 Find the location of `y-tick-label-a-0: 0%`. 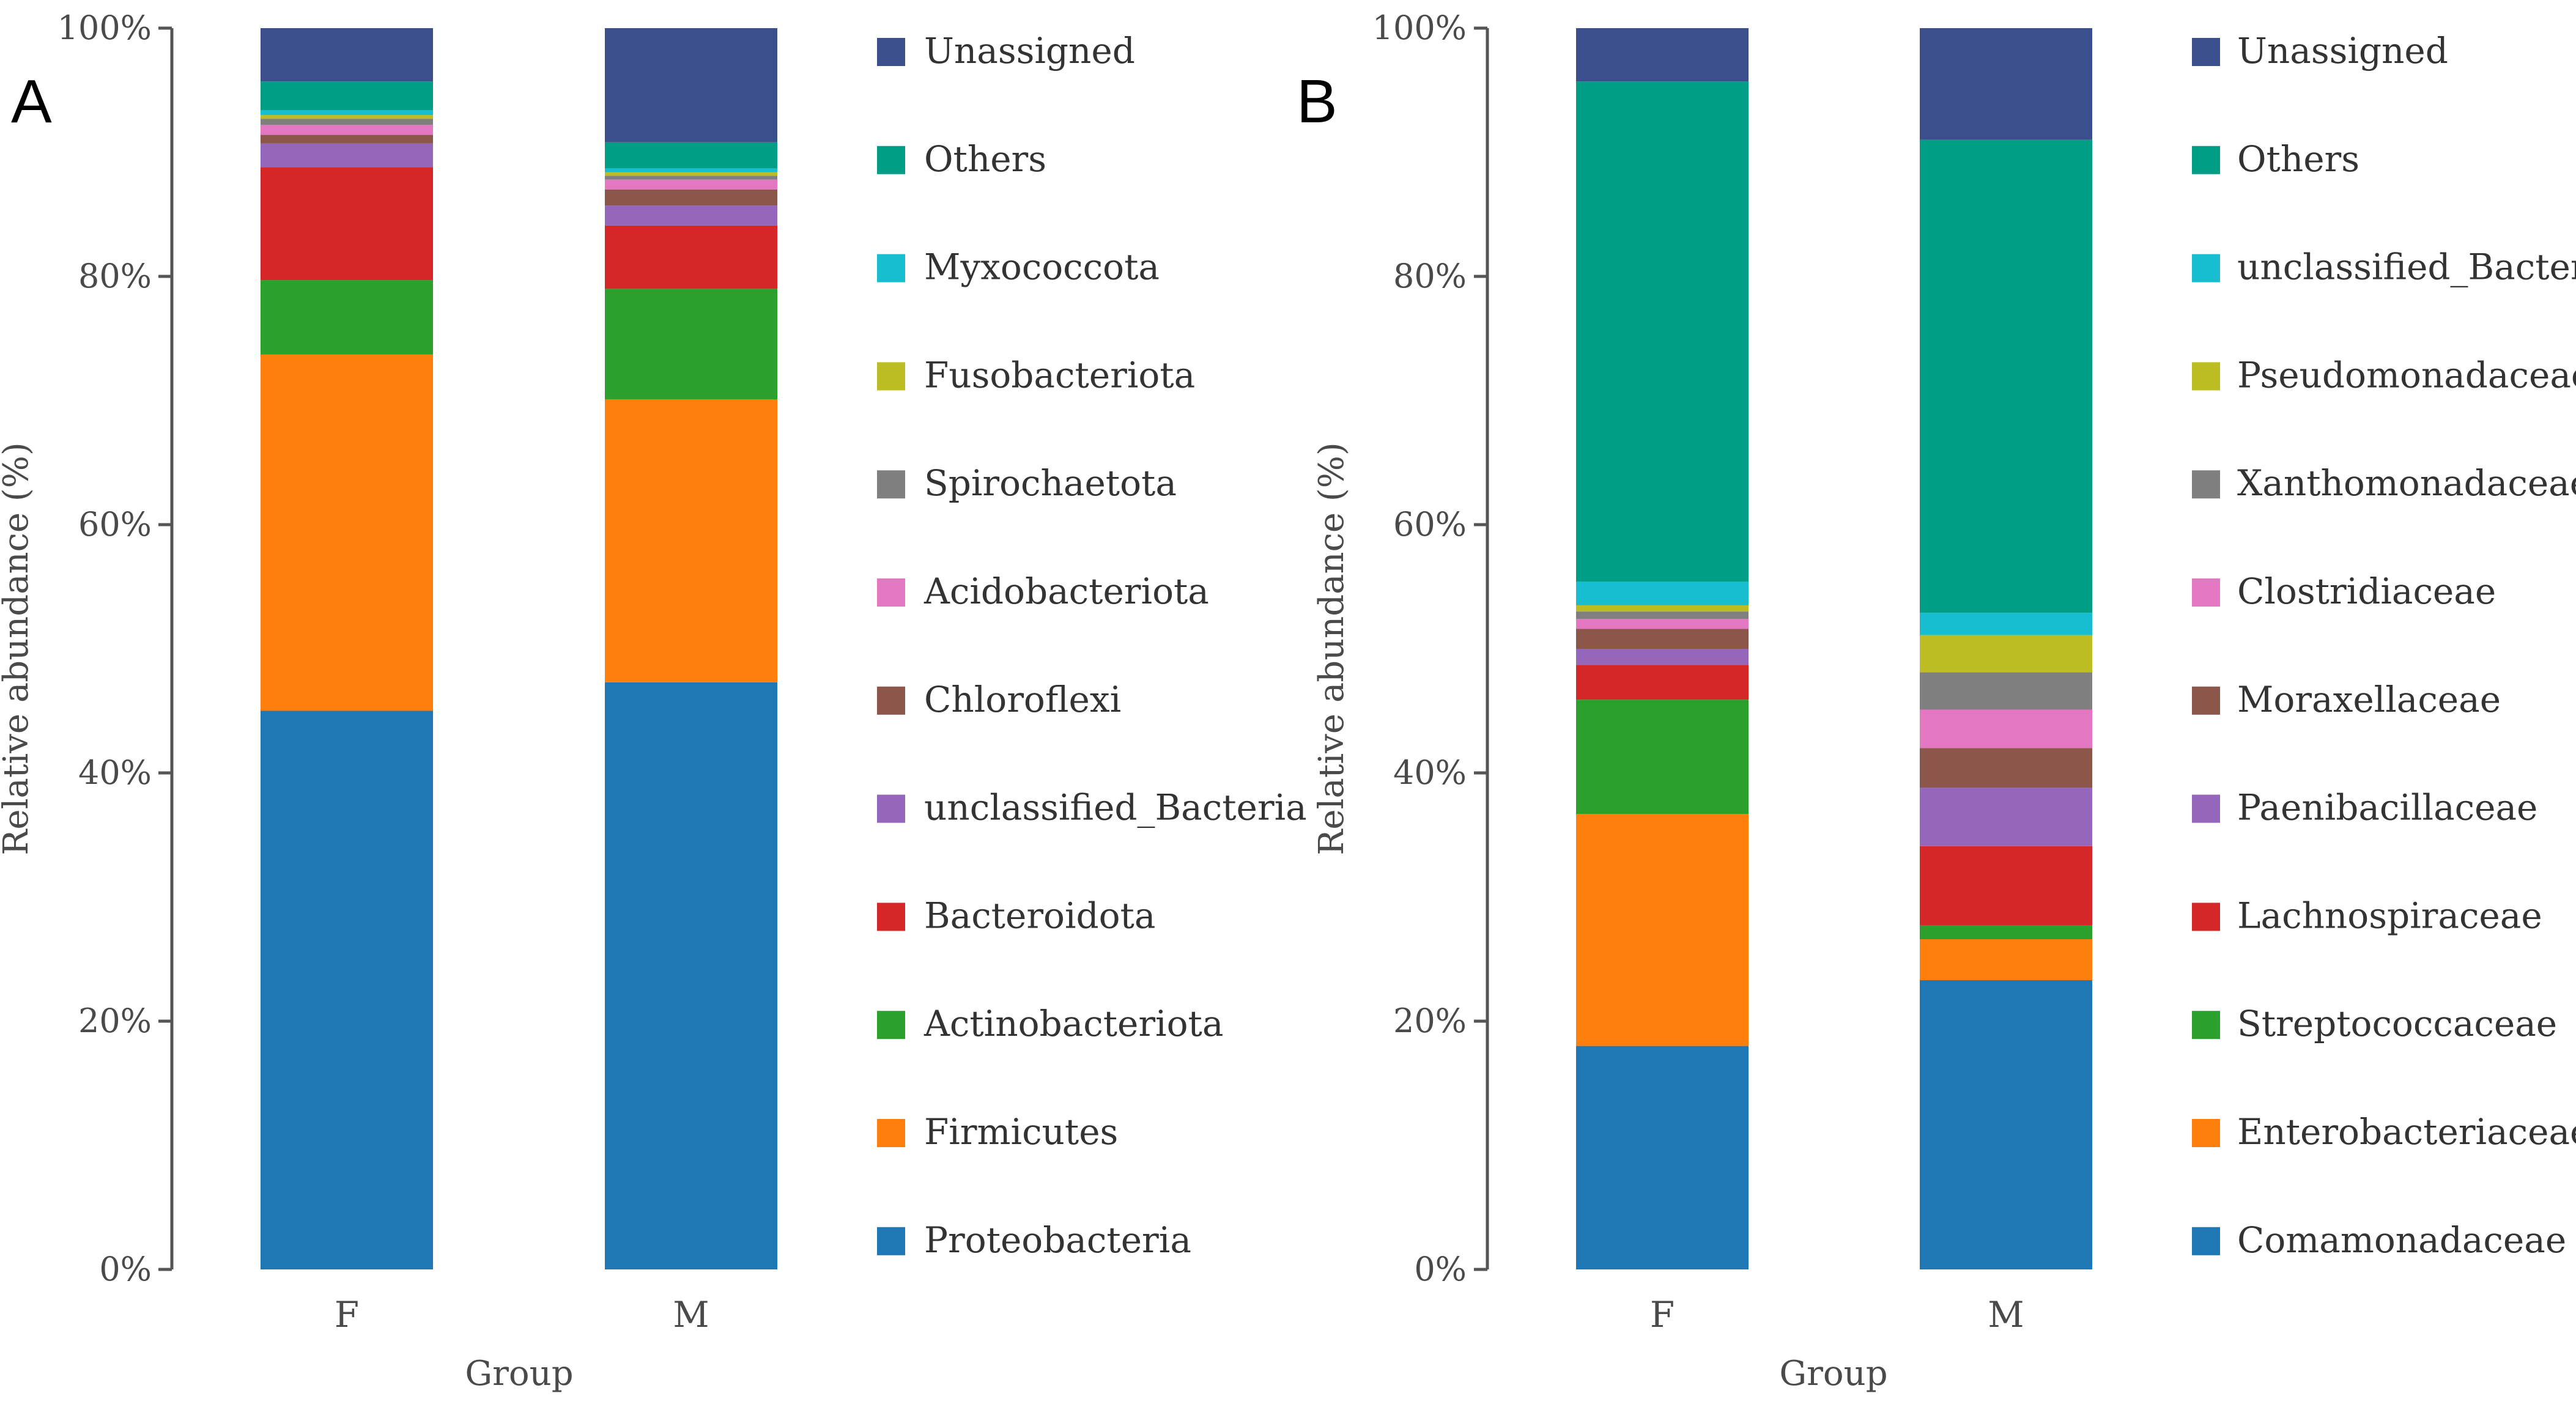

y-tick-label-a-0: 0% is located at coordinates (125, 1269).